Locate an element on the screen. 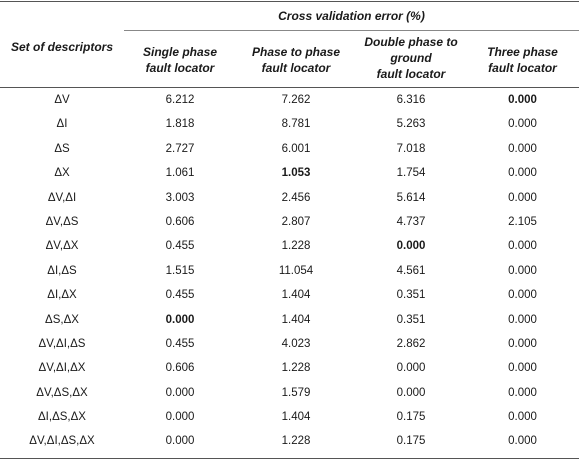 The image size is (579, 461). table-row: ΔV,ΔI,ΔX 0.606 1.228 0.000 0.000 is located at coordinates (289, 368).